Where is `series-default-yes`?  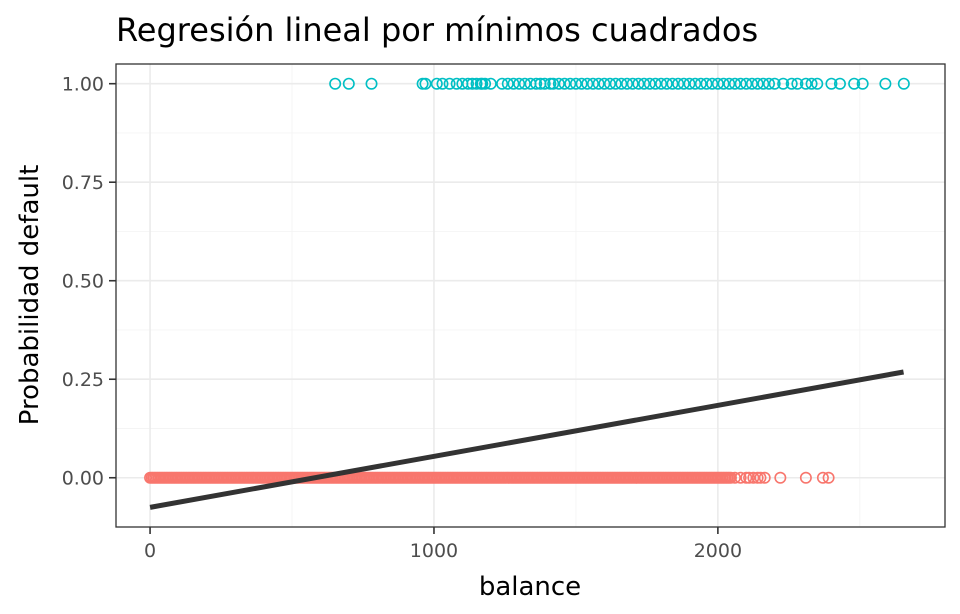 series-default-yes is located at coordinates (619, 83).